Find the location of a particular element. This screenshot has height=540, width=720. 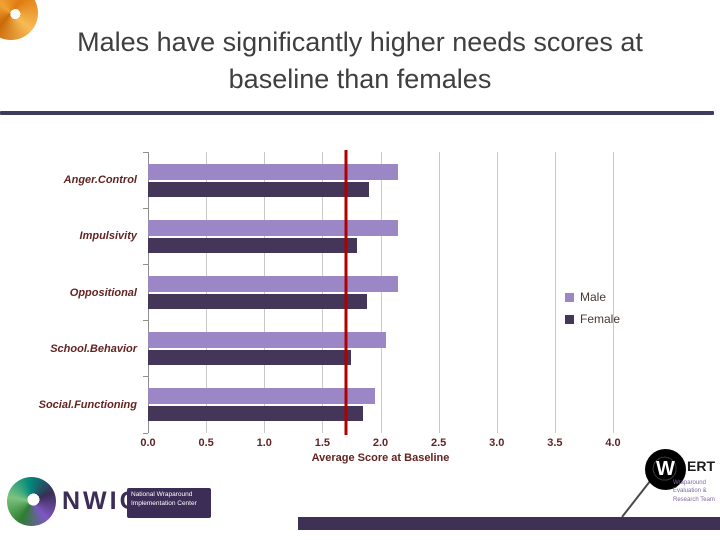

bar-female-anger-control is located at coordinates (258, 189).